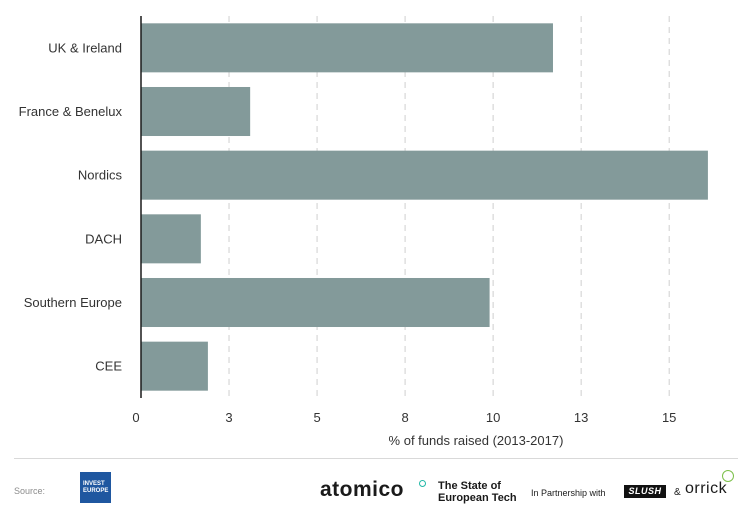 The width and height of the screenshot is (749, 516). Describe the element at coordinates (476, 440) in the screenshot. I see `x-axis-title: % of funds raised (2013-2017)` at that location.